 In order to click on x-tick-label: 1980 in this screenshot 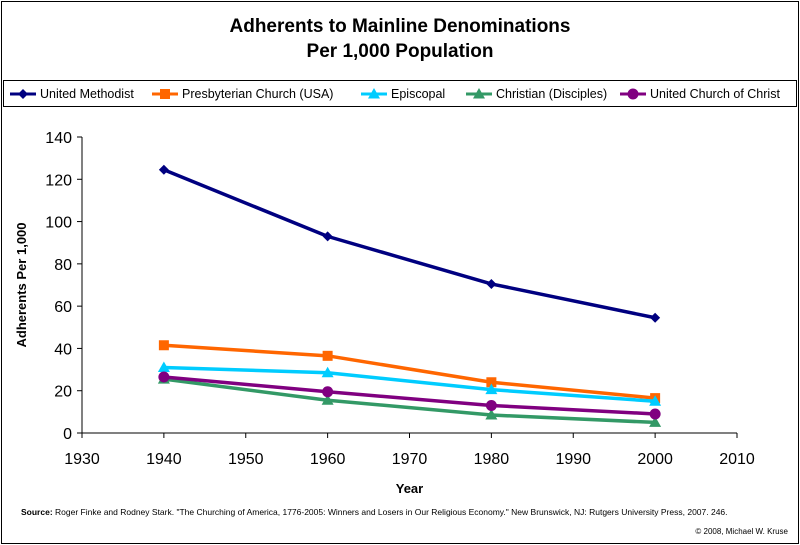, I will do `click(492, 459)`.